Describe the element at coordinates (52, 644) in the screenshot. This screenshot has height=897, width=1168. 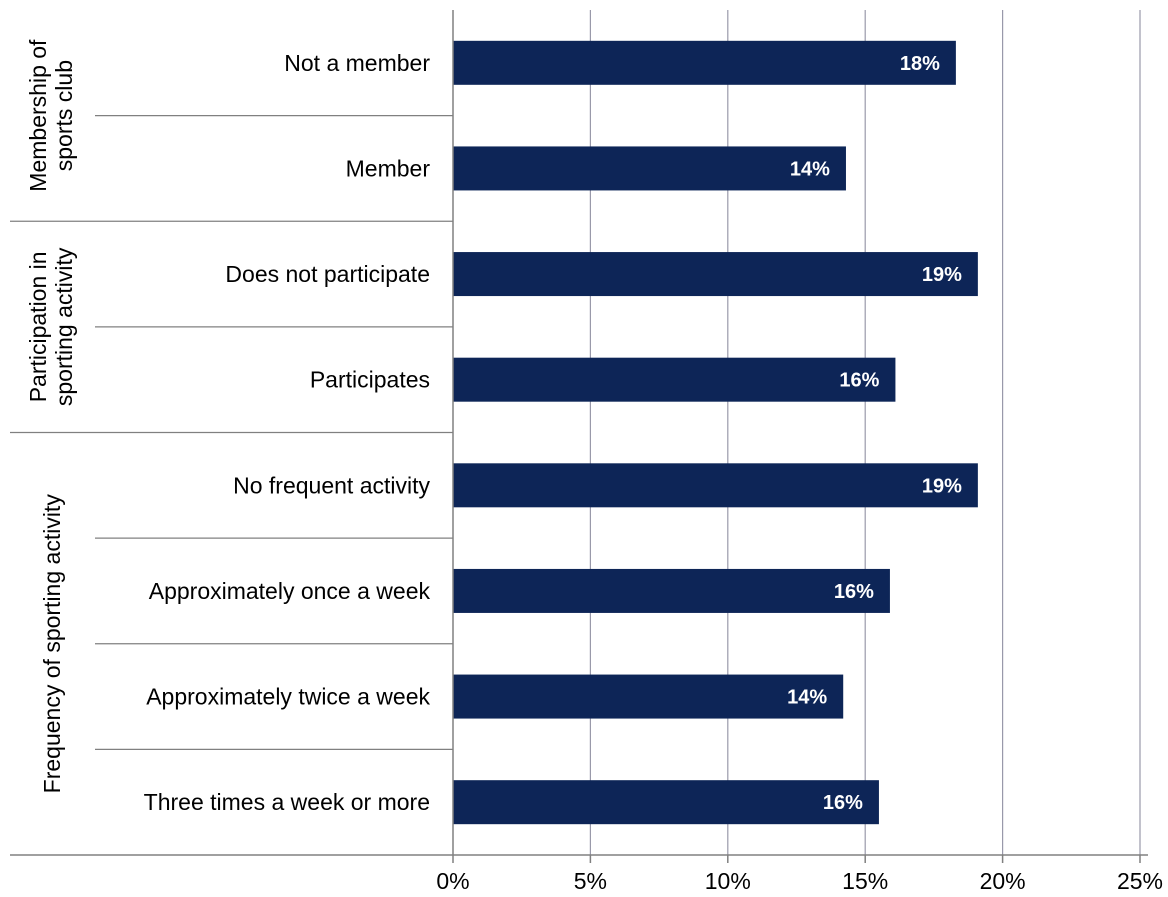
I see `group-label: Frequency of sporting activity` at that location.